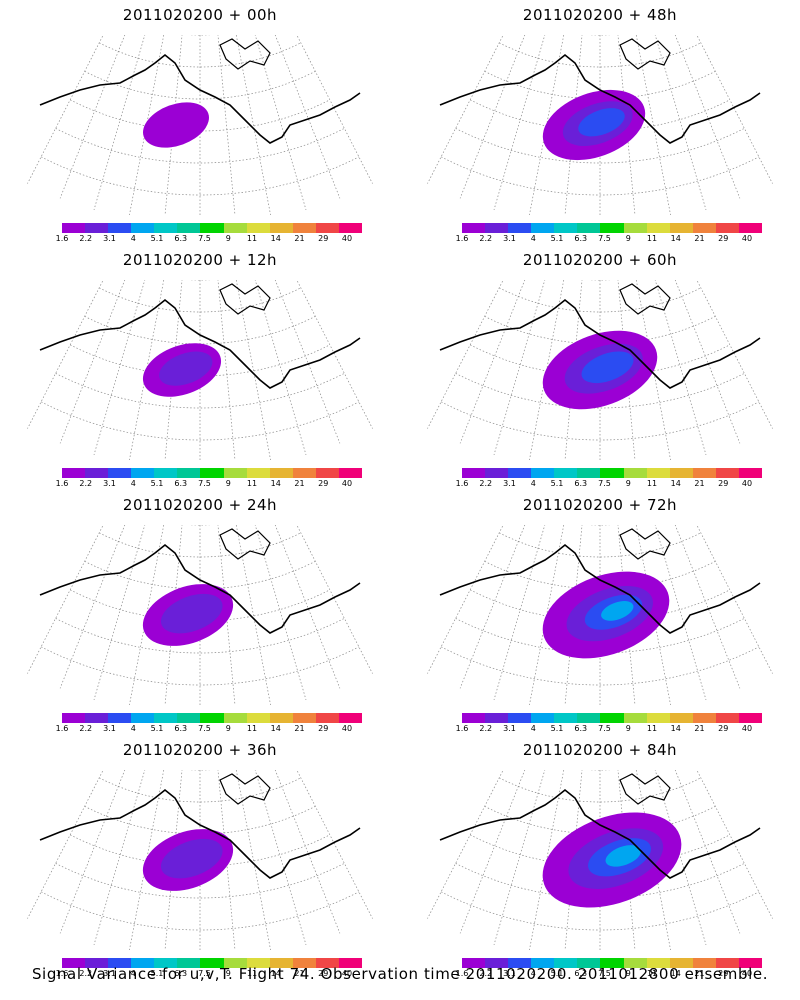  Describe the element at coordinates (600, 505) in the screenshot. I see `panel-title: 2011020200 + 72h` at that location.